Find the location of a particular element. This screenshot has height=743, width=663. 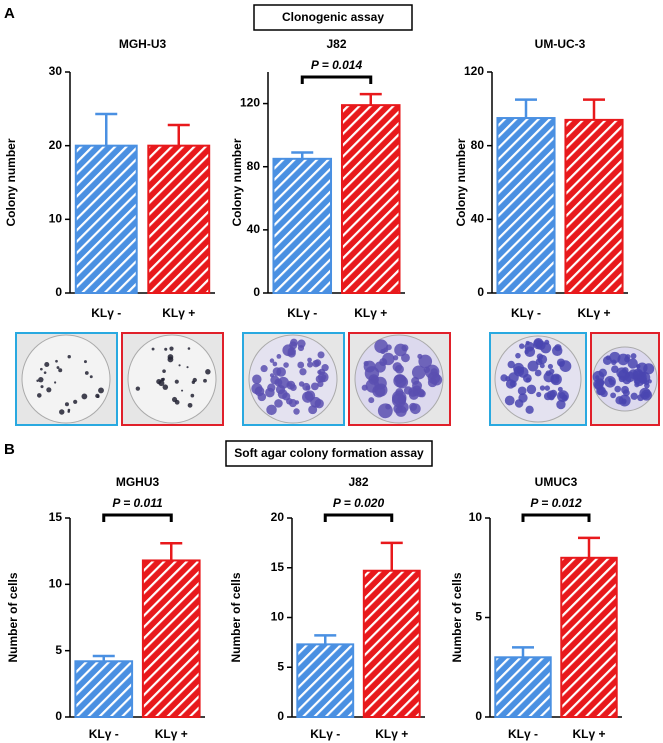

section-title: Clonogenic assay is located at coordinates (333, 17).